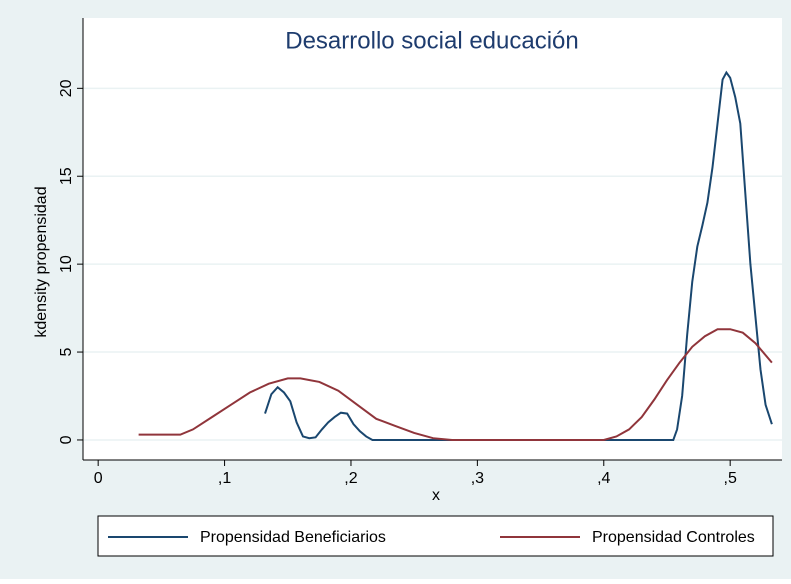 This screenshot has width=791, height=584. Describe the element at coordinates (673, 537) in the screenshot. I see `legend-label: Propensidad Controles` at that location.